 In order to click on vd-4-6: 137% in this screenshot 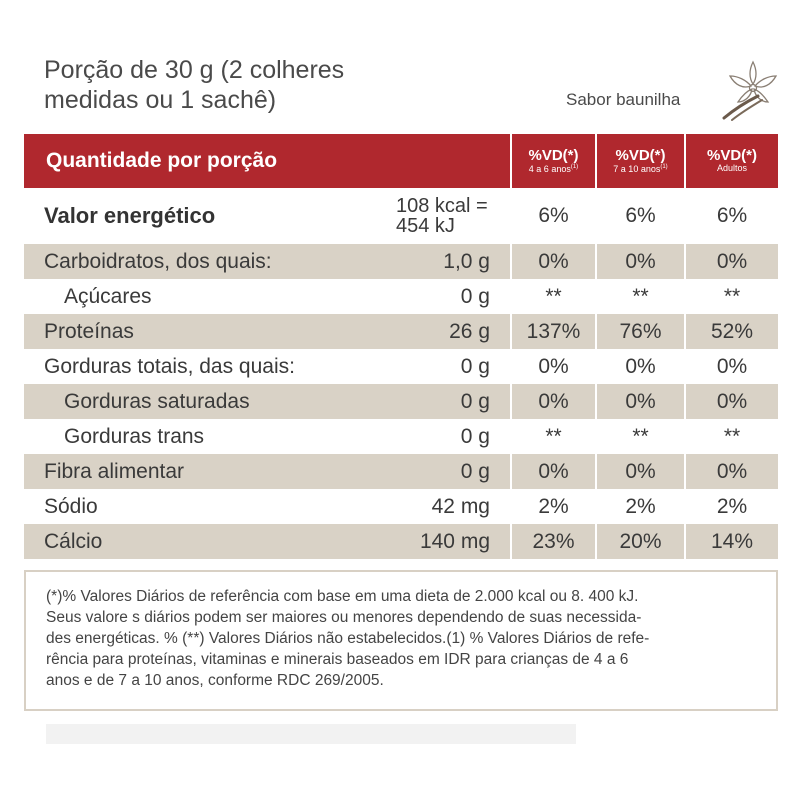, I will do `click(552, 331)`.